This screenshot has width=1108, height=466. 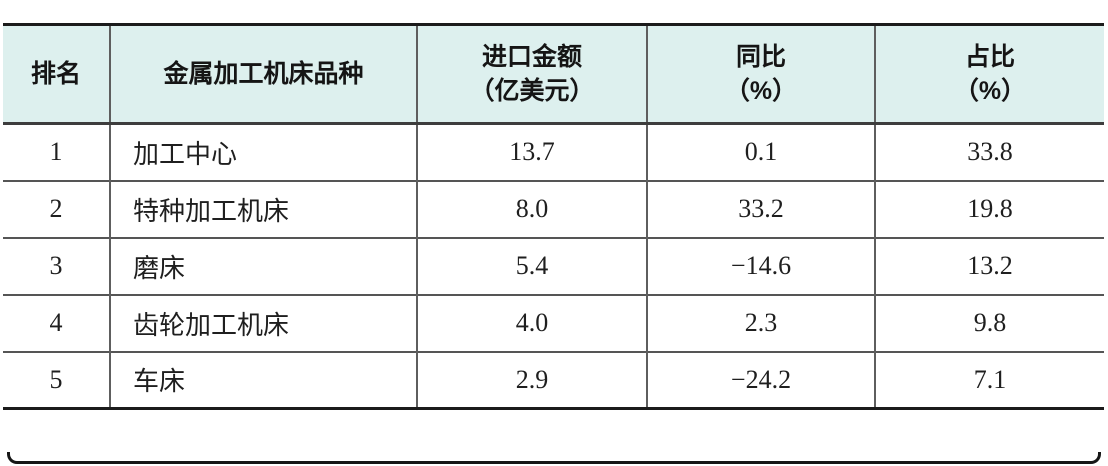 I want to click on col-header-rank: 排名, so click(x=56, y=74).